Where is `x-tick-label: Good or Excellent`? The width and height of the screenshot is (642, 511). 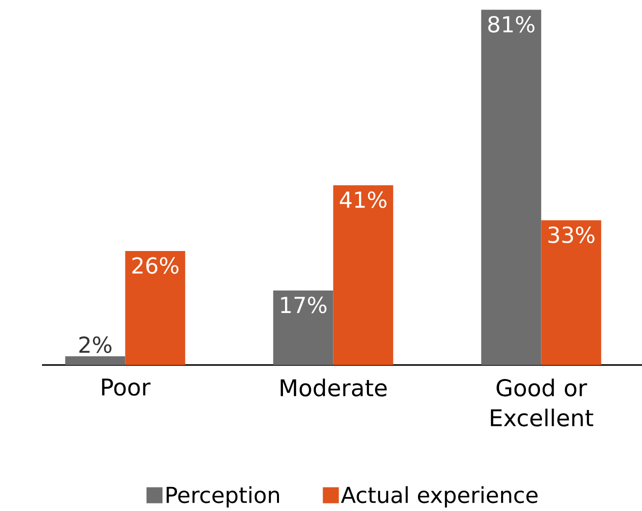 x-tick-label: Good or Excellent is located at coordinates (542, 402).